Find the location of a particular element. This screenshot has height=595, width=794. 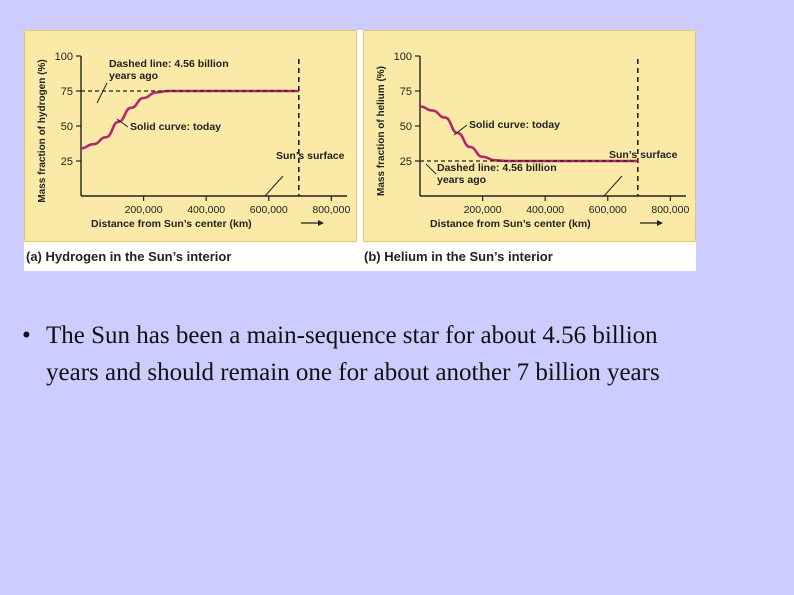

caption-label: (b) is located at coordinates (372, 256).